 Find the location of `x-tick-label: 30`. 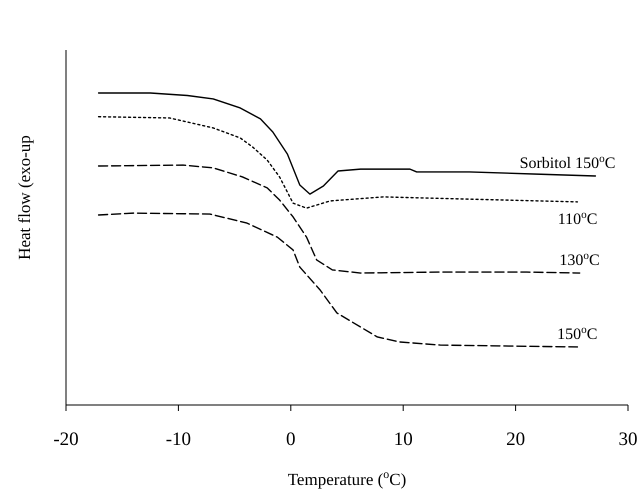

x-tick-label: 30 is located at coordinates (628, 439).